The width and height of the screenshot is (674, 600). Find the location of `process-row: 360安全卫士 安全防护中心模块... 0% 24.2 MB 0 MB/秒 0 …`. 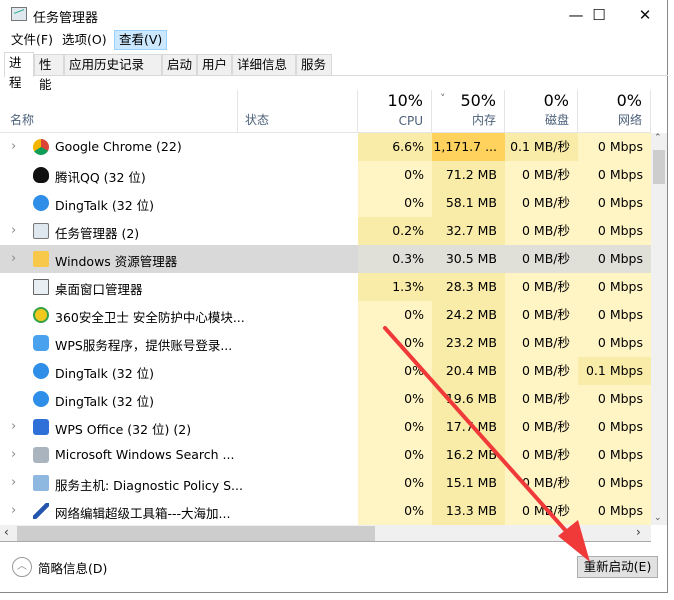

process-row: 360安全卫士 安全防护中心模块... 0% 24.2 MB 0 MB/秒 0 … is located at coordinates (325, 315).